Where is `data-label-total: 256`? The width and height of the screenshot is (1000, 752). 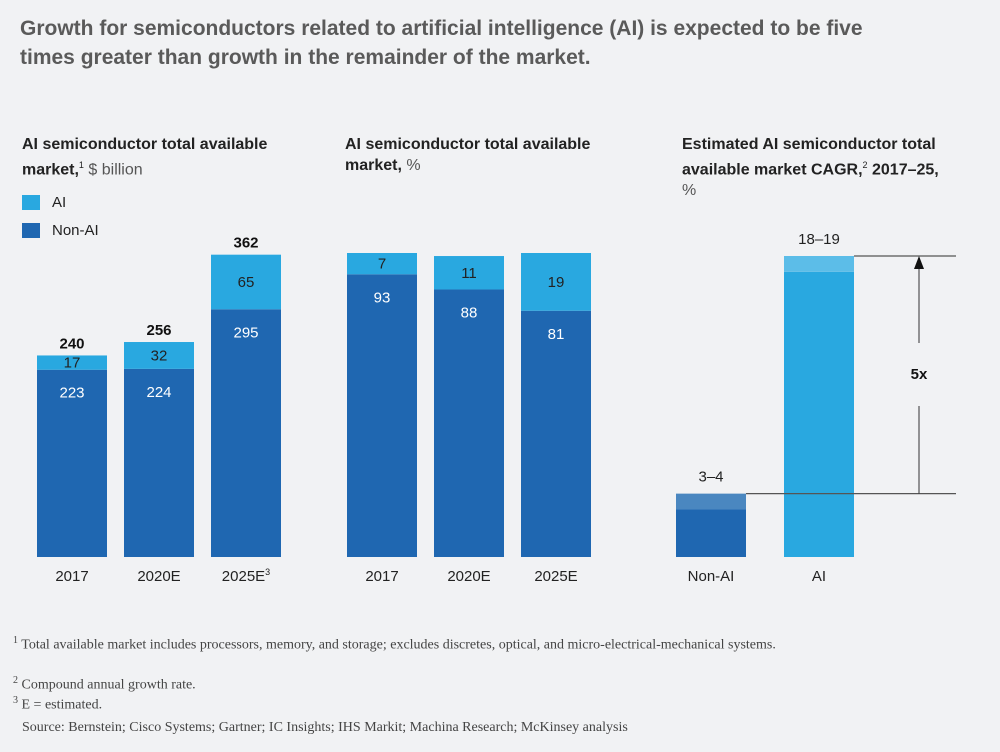 data-label-total: 256 is located at coordinates (158, 330).